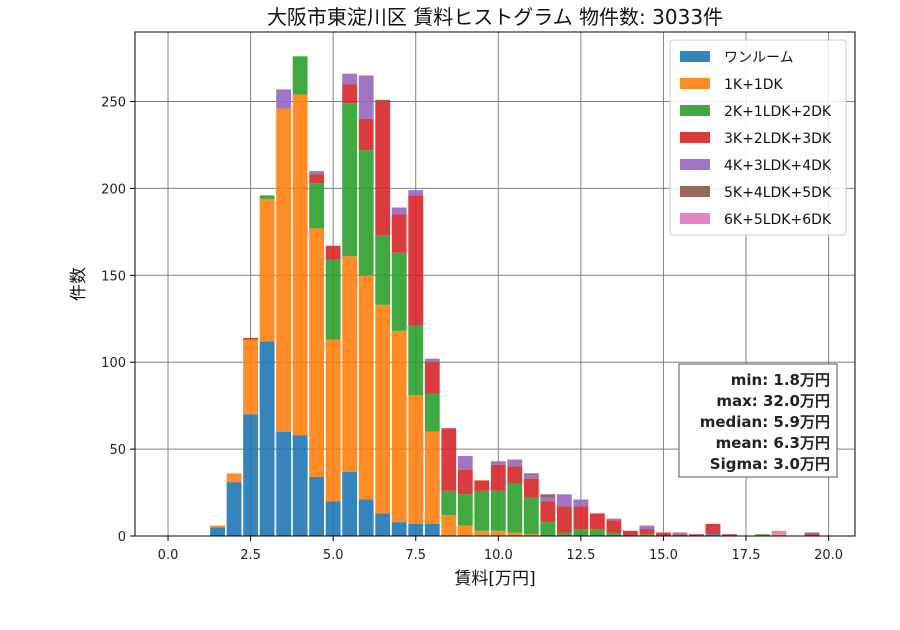 This screenshot has height=630, width=900. I want to click on stats-line: max: 32.0万円, so click(773, 401).